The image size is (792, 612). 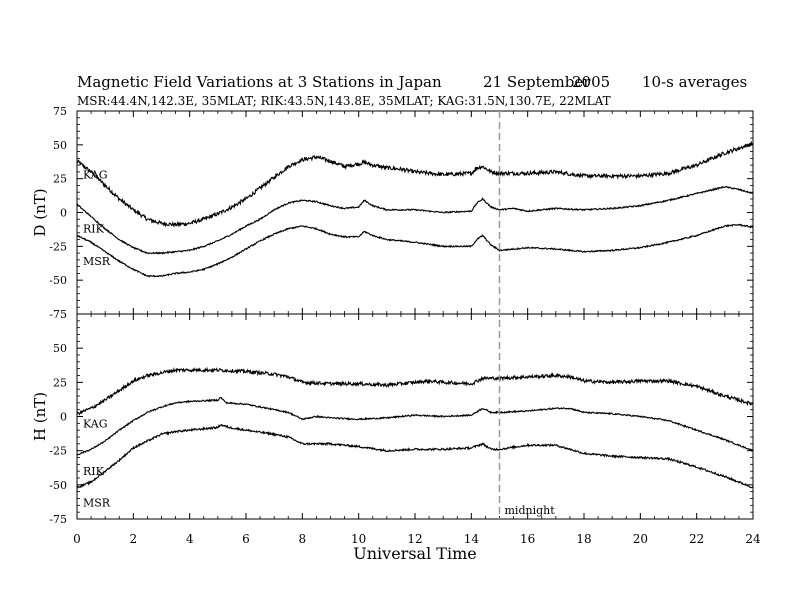 What do you see at coordinates (537, 82) in the screenshot?
I see `chart-date: 21 September` at bounding box center [537, 82].